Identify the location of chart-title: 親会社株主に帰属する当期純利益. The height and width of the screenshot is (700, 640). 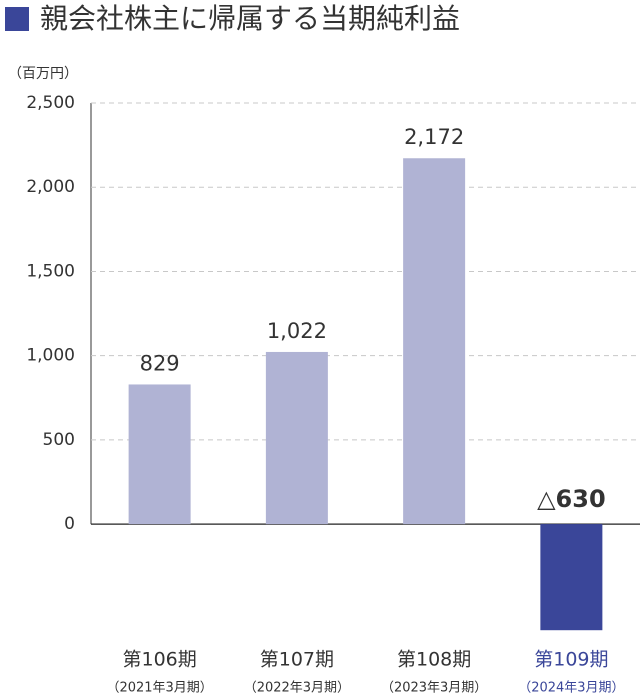
(250, 18).